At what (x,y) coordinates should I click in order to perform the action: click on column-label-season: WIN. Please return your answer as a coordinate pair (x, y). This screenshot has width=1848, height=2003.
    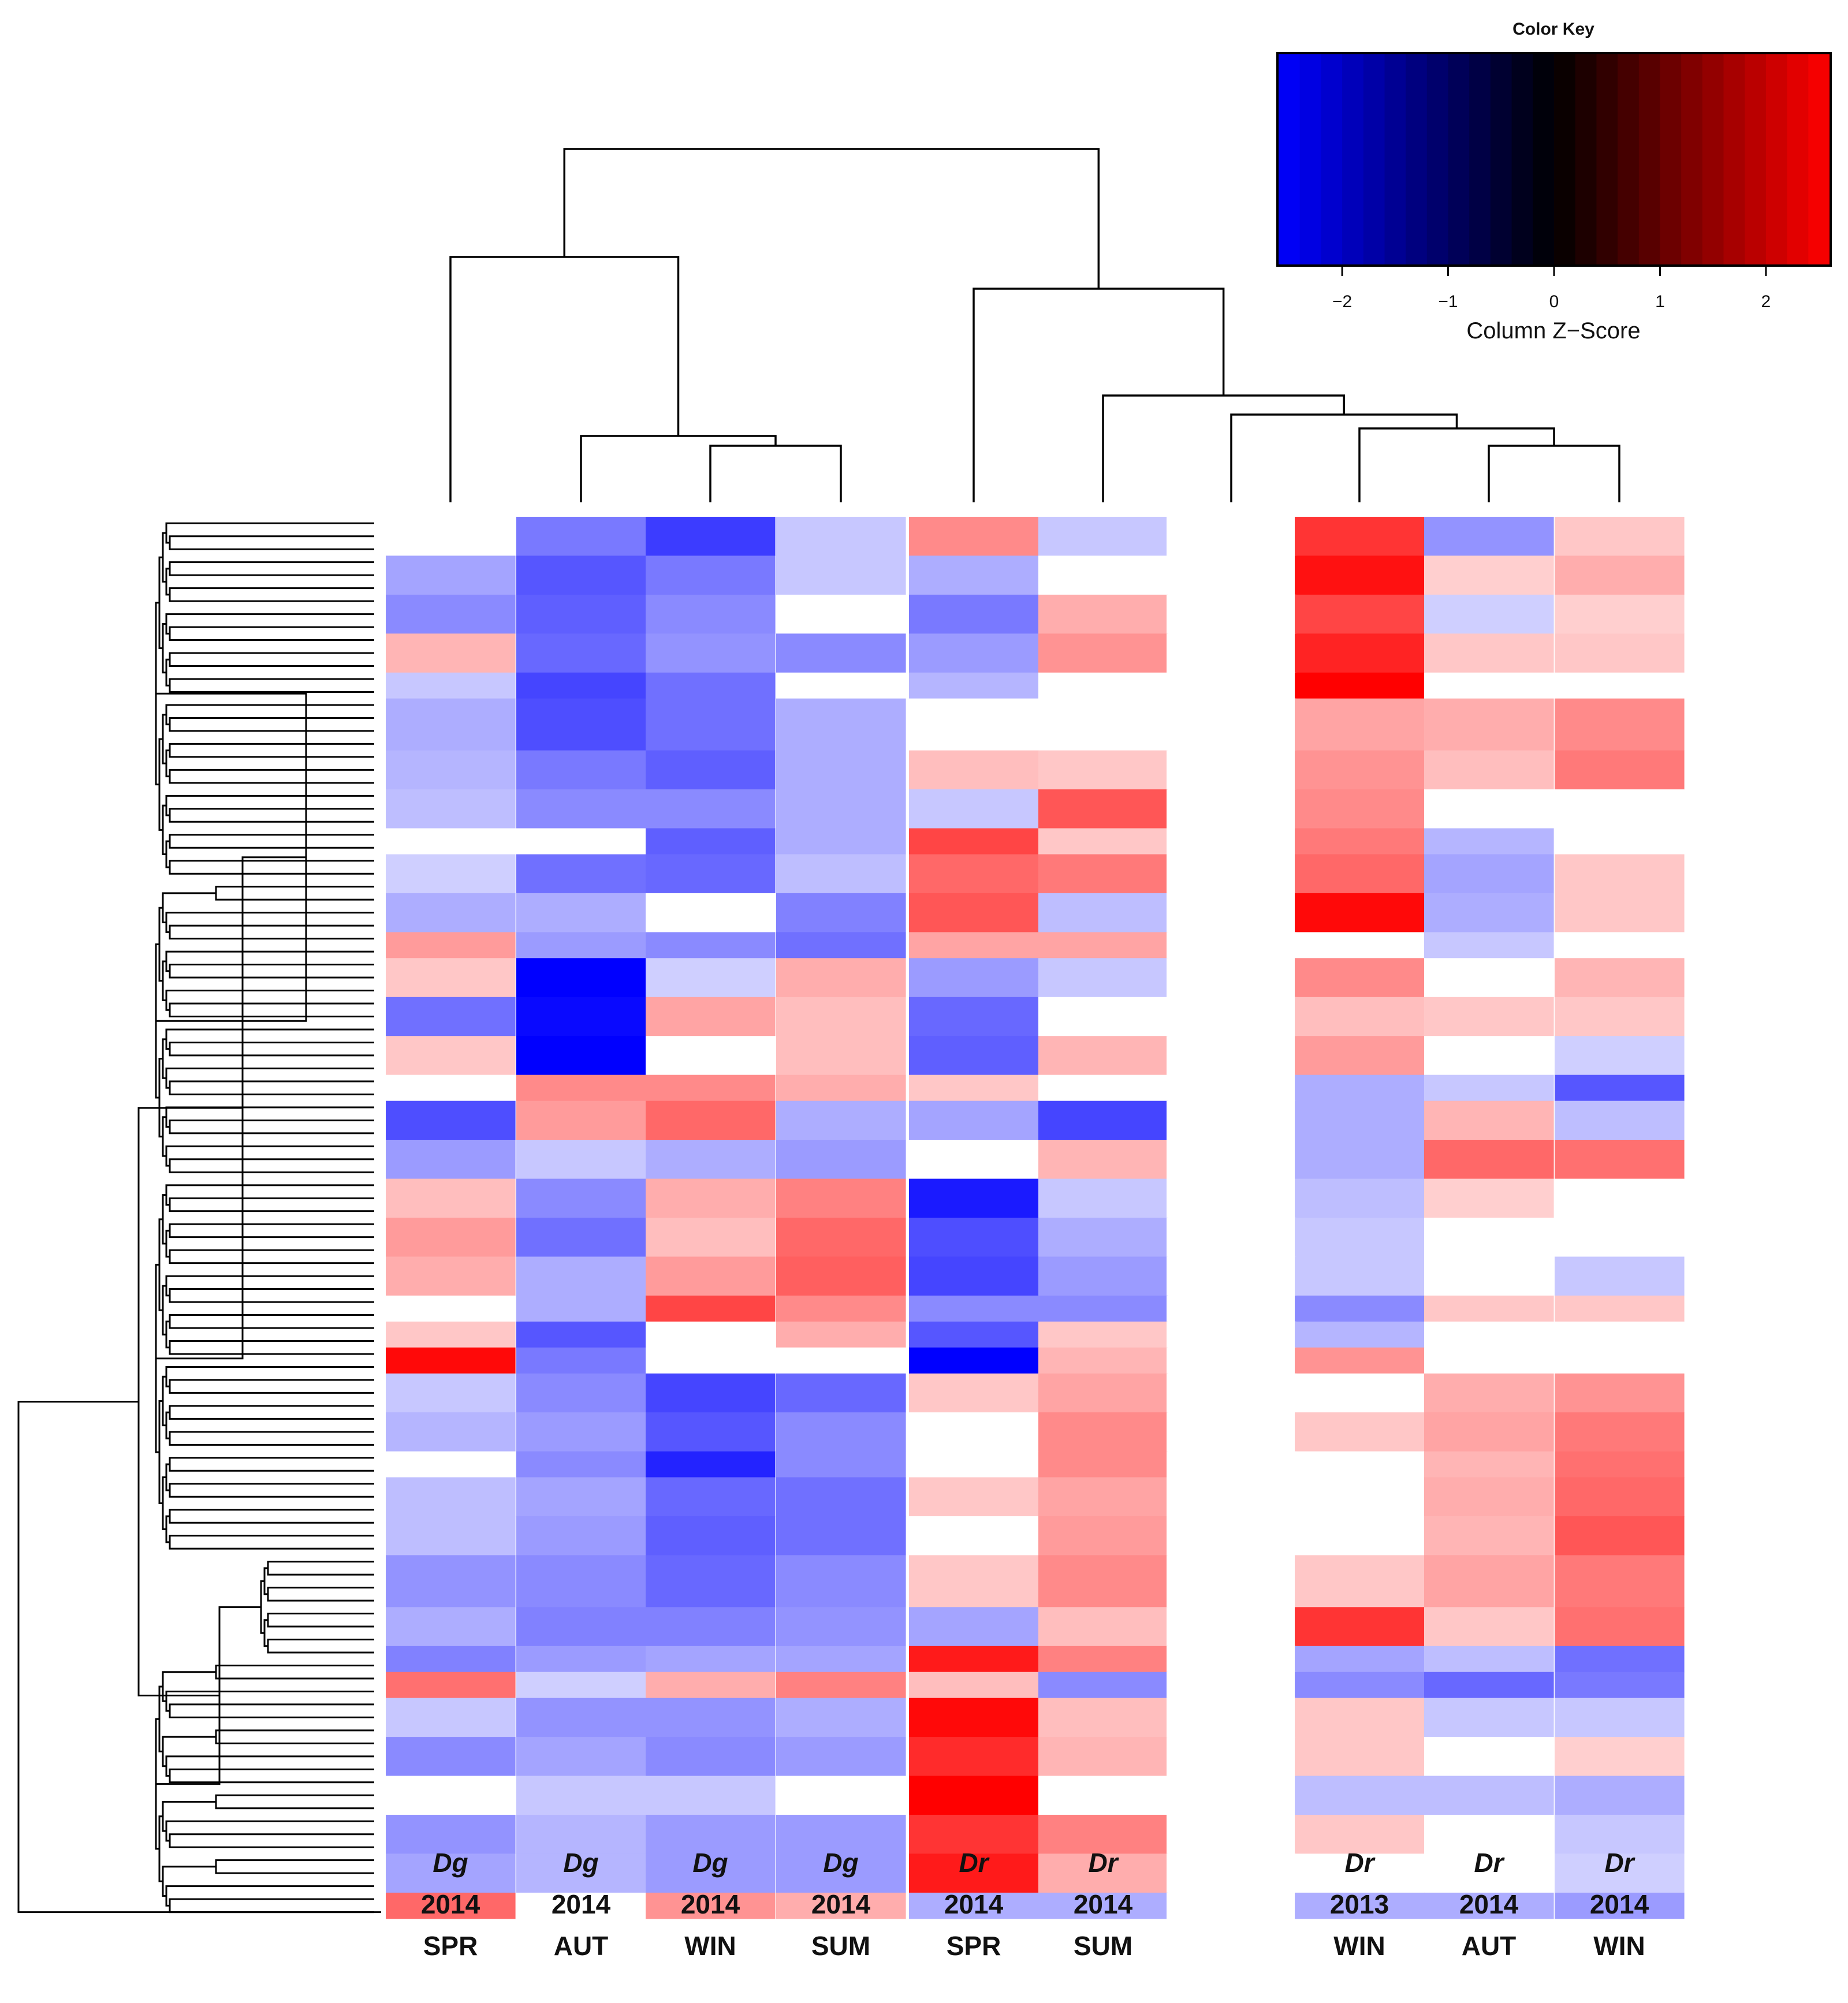
    Looking at the image, I should click on (710, 1946).